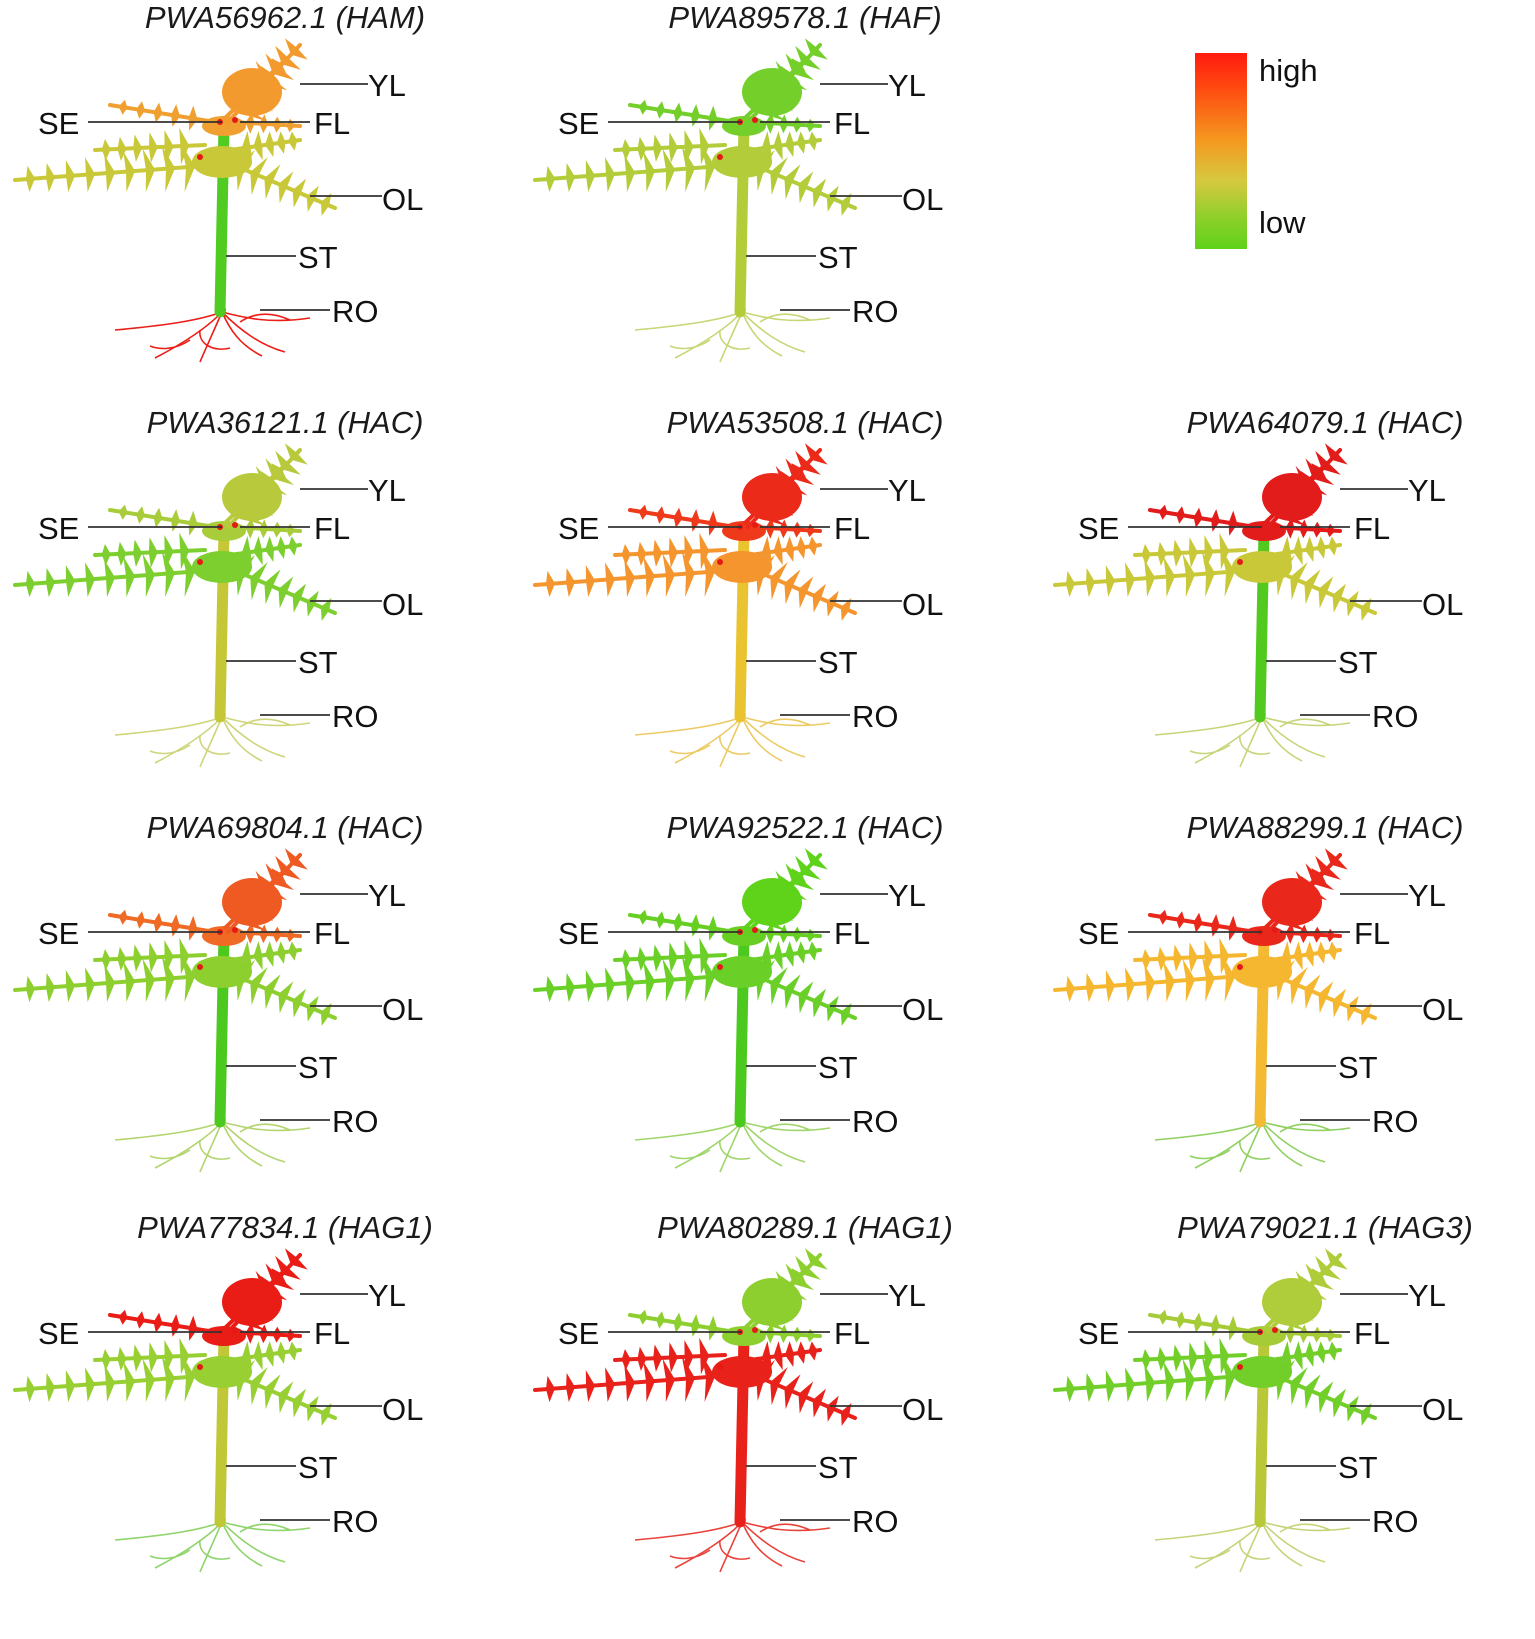 The width and height of the screenshot is (1535, 1639). Describe the element at coordinates (285, 827) in the screenshot. I see `panel-title: PWA69804.1 (HAC)` at that location.